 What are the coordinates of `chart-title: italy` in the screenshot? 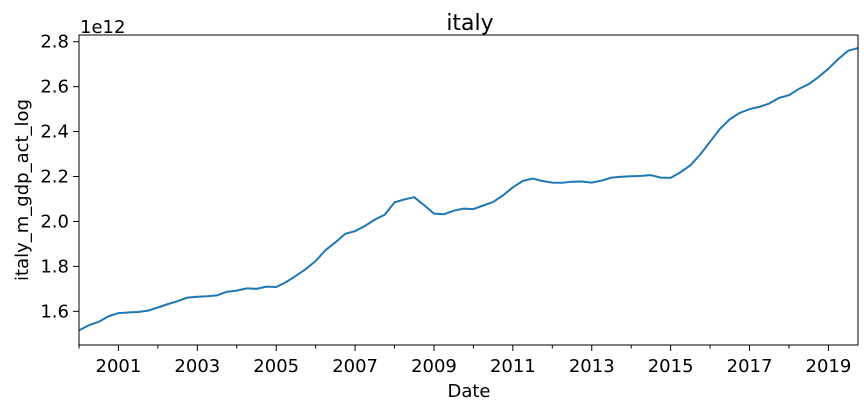 It's located at (469, 23).